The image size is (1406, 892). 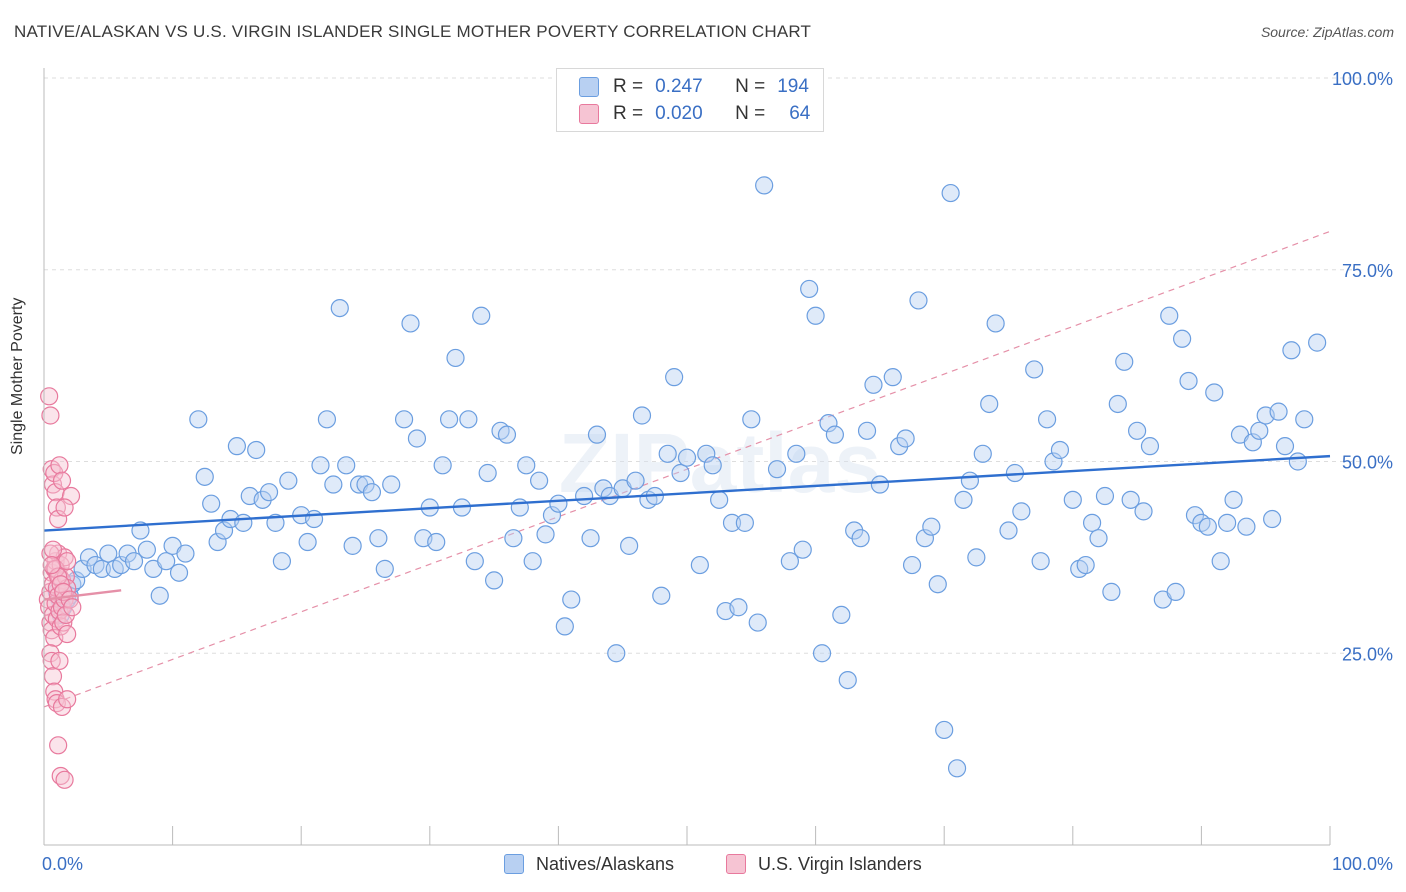 I want to click on y-tick-label: 50.0%, so click(x=1367, y=463).